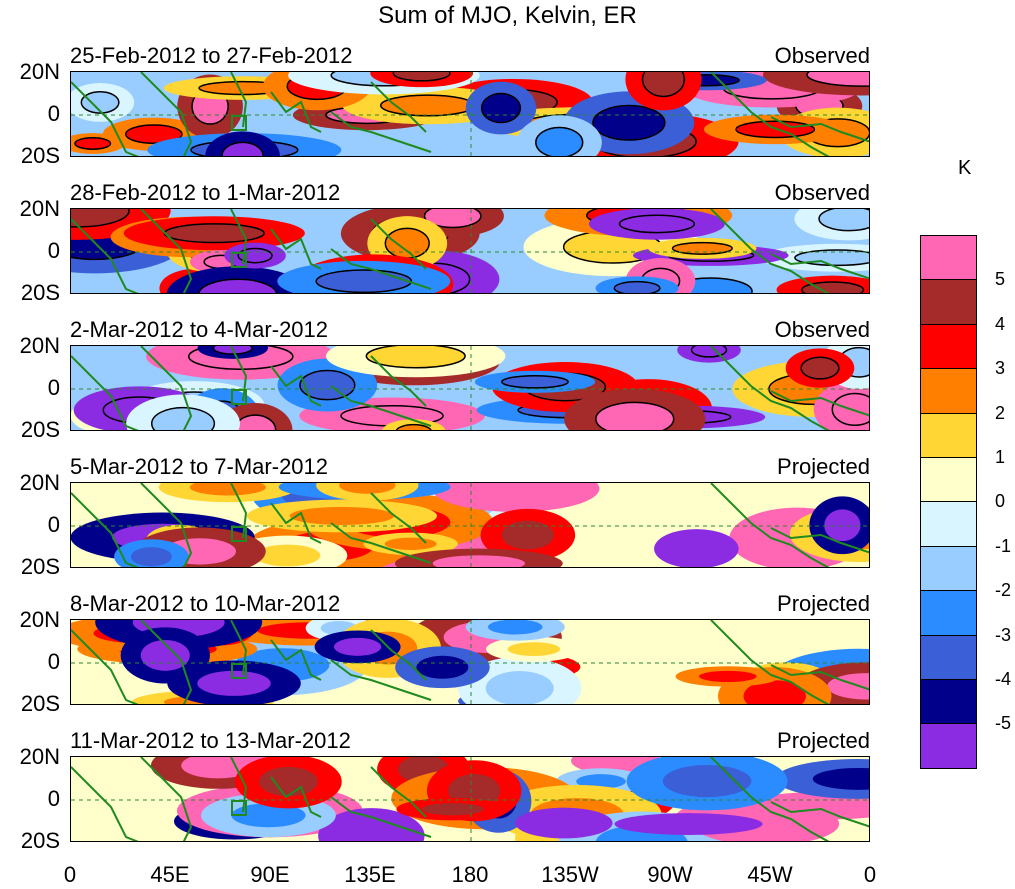  I want to click on x-axis-label: 90W, so click(670, 874).